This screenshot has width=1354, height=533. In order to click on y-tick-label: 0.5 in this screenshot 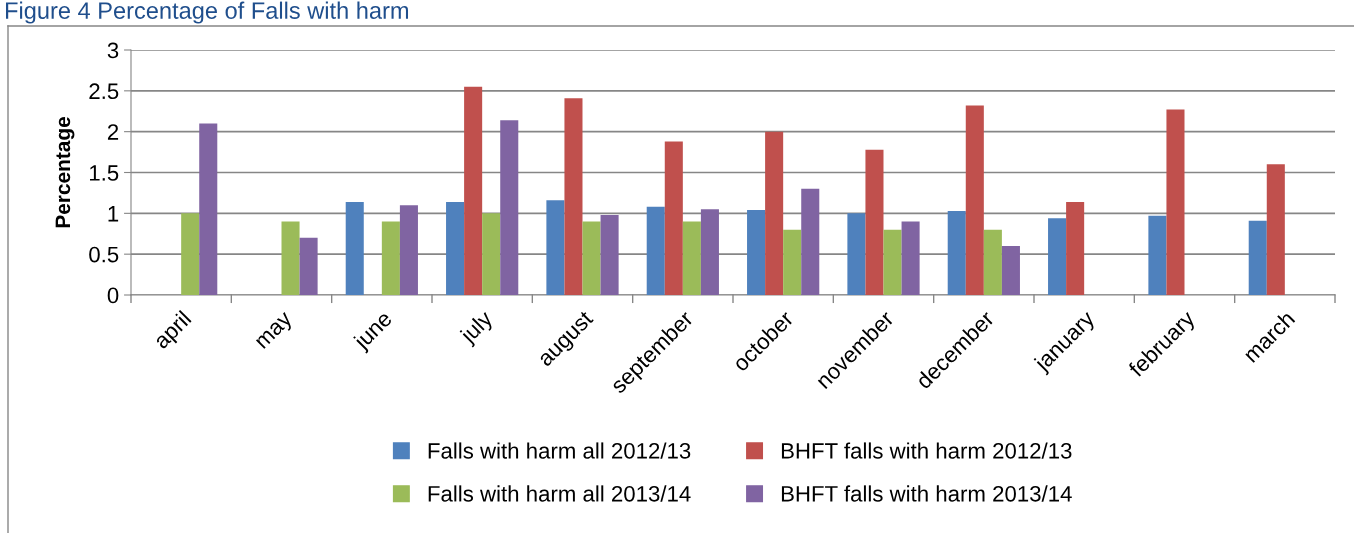, I will do `click(104, 254)`.